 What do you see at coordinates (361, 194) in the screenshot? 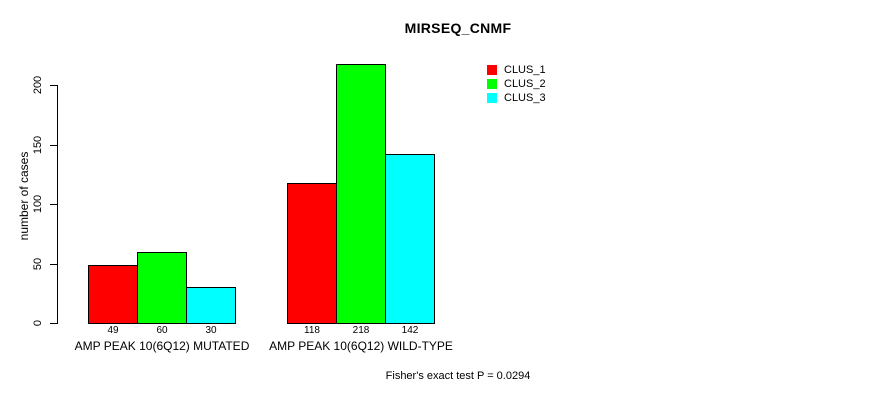
I see `bar-clus_2-group2` at bounding box center [361, 194].